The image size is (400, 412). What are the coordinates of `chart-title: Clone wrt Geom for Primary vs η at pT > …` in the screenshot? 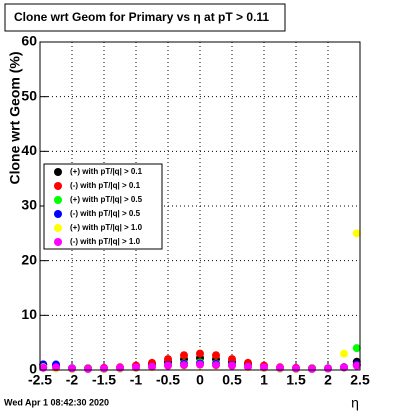 It's located at (141, 17).